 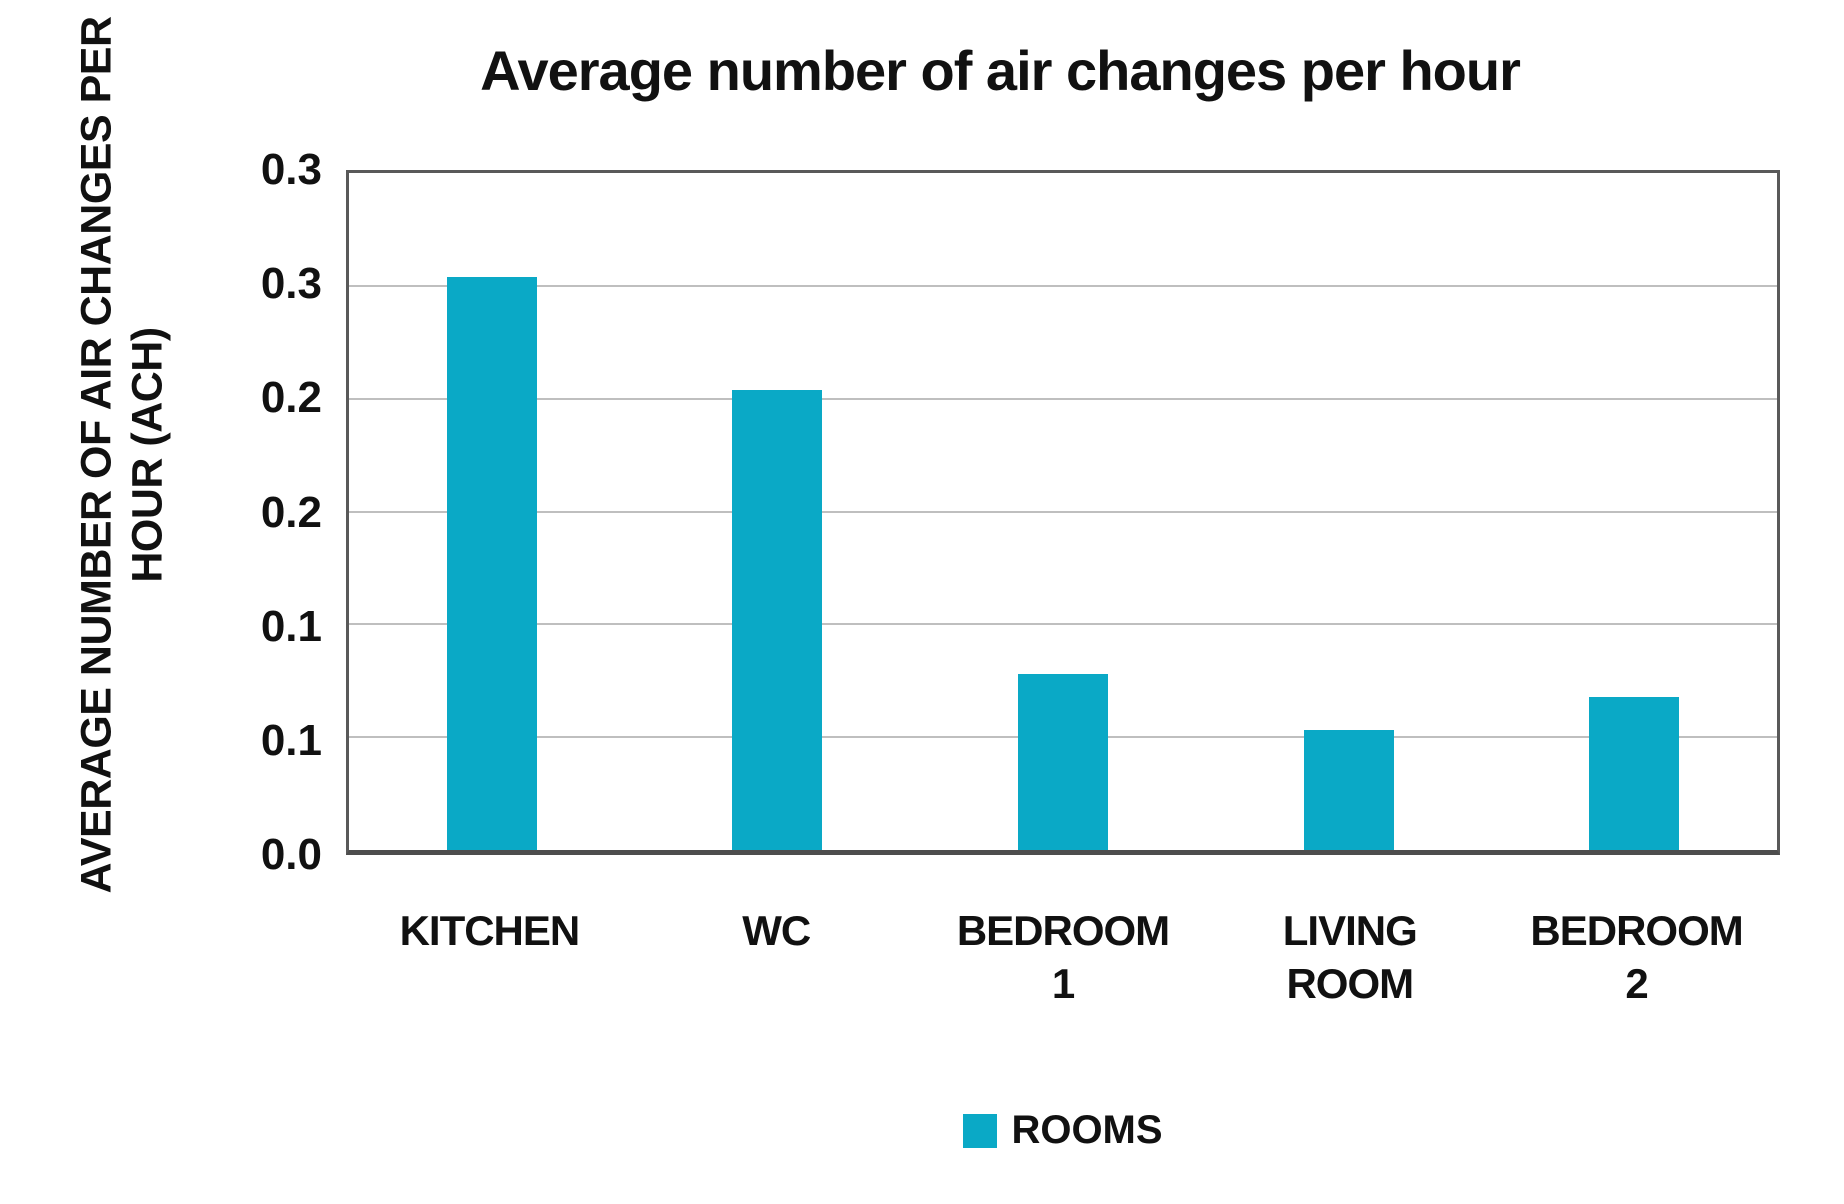 I want to click on x-labels: KITCHEN WC BEDROOM 1 LIVING ROOM BEDROOM 2, so click(x=1063, y=957).